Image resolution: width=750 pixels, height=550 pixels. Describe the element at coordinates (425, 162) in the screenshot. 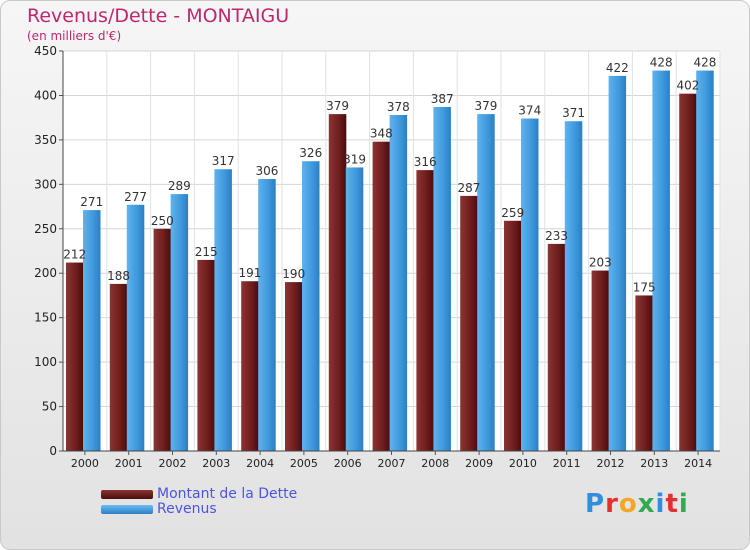

I see `data-label-debt: 316` at that location.